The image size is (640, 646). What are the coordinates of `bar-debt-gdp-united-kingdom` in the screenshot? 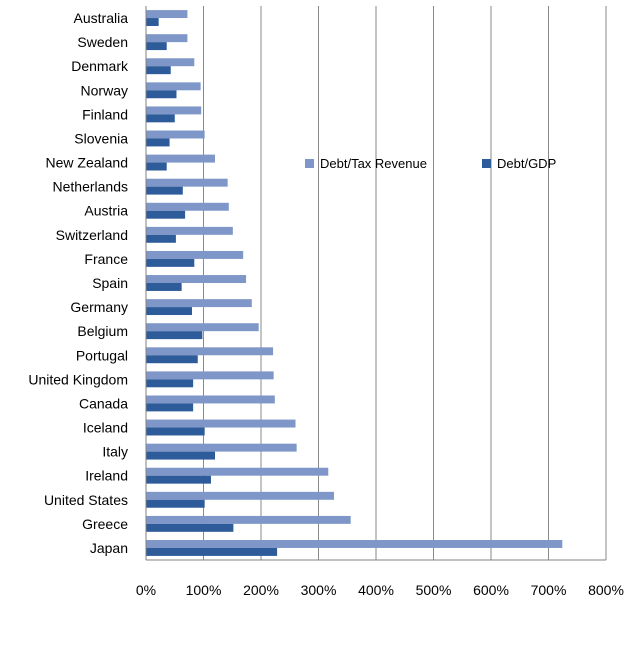 It's located at (170, 383).